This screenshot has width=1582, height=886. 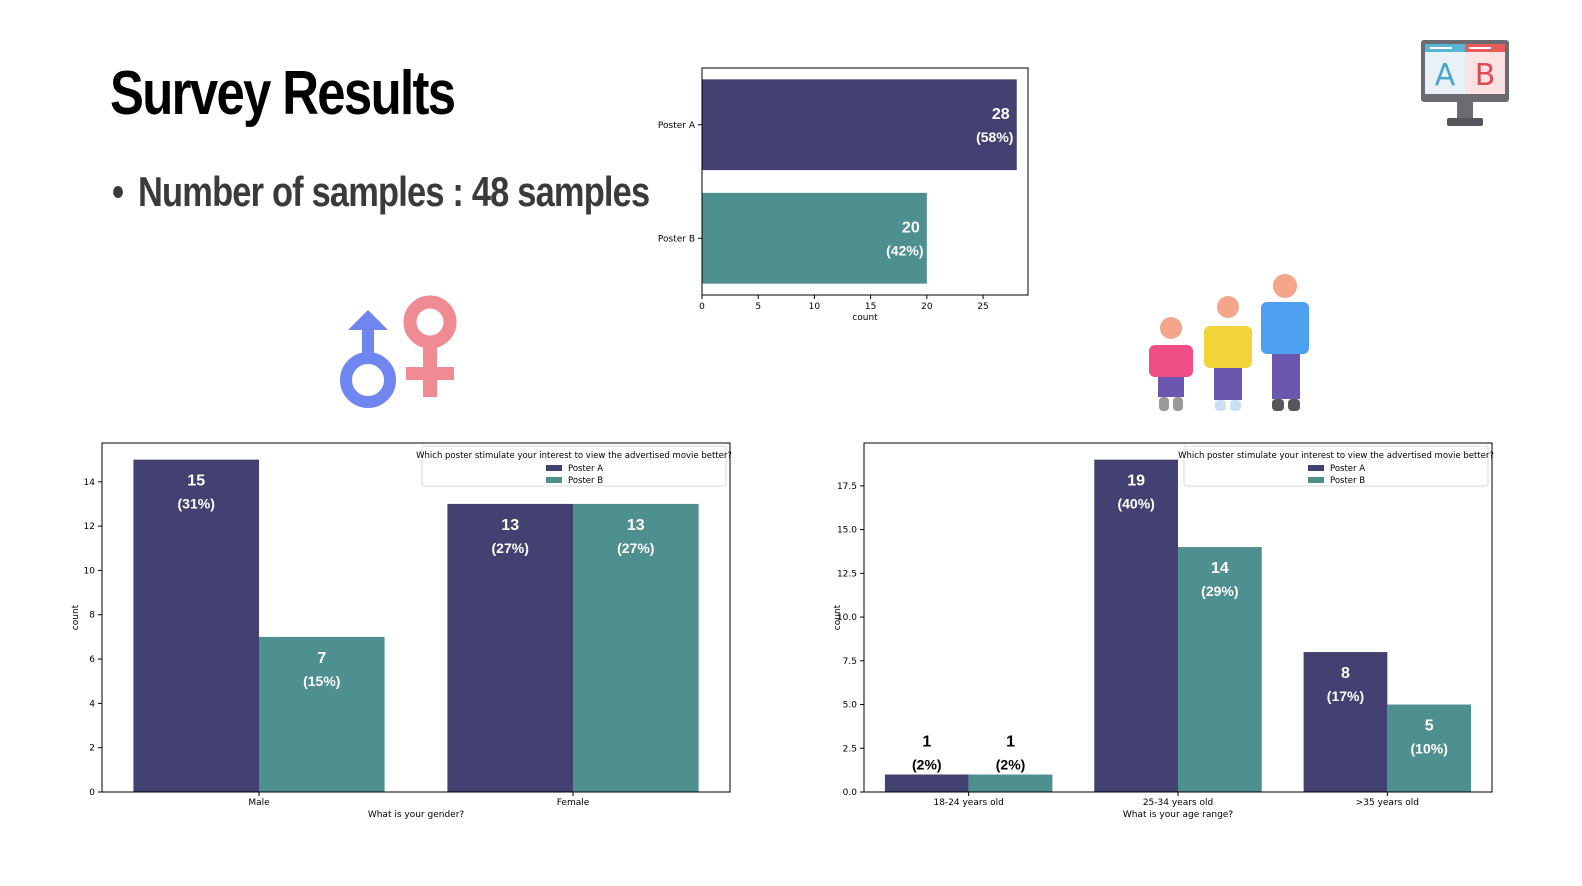 I want to click on x-tick-label: >35 years old, so click(x=1387, y=803).